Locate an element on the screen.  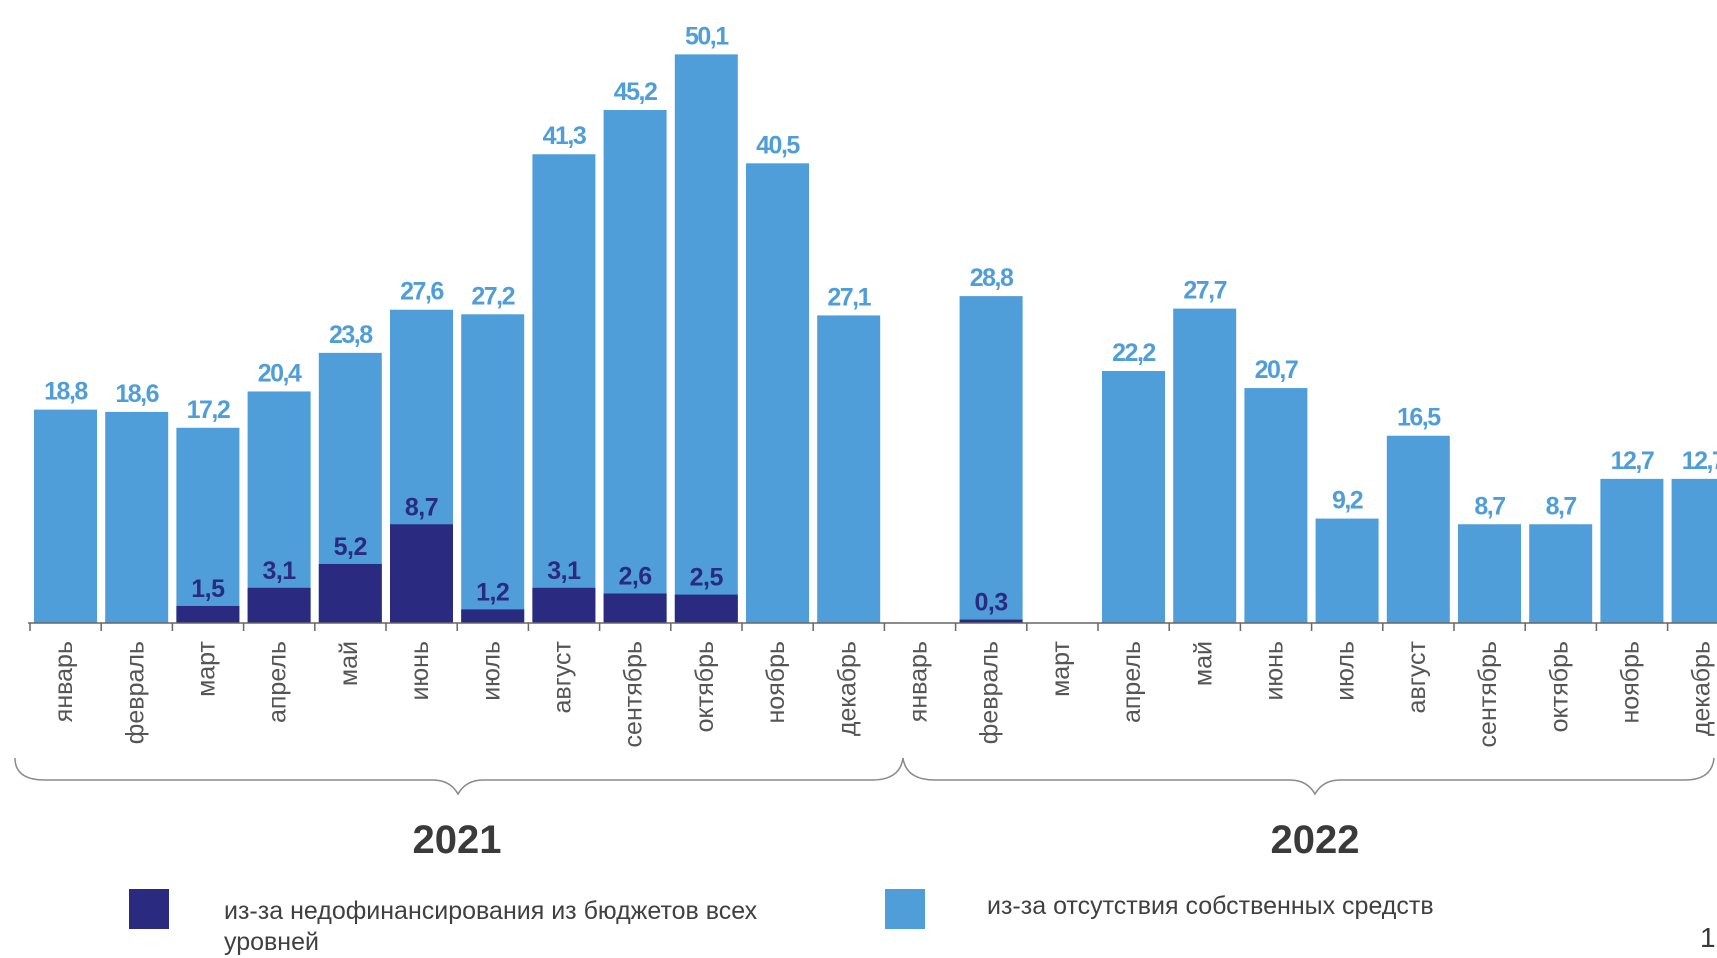
data-label-own-funds: 20,7 is located at coordinates (1276, 370).